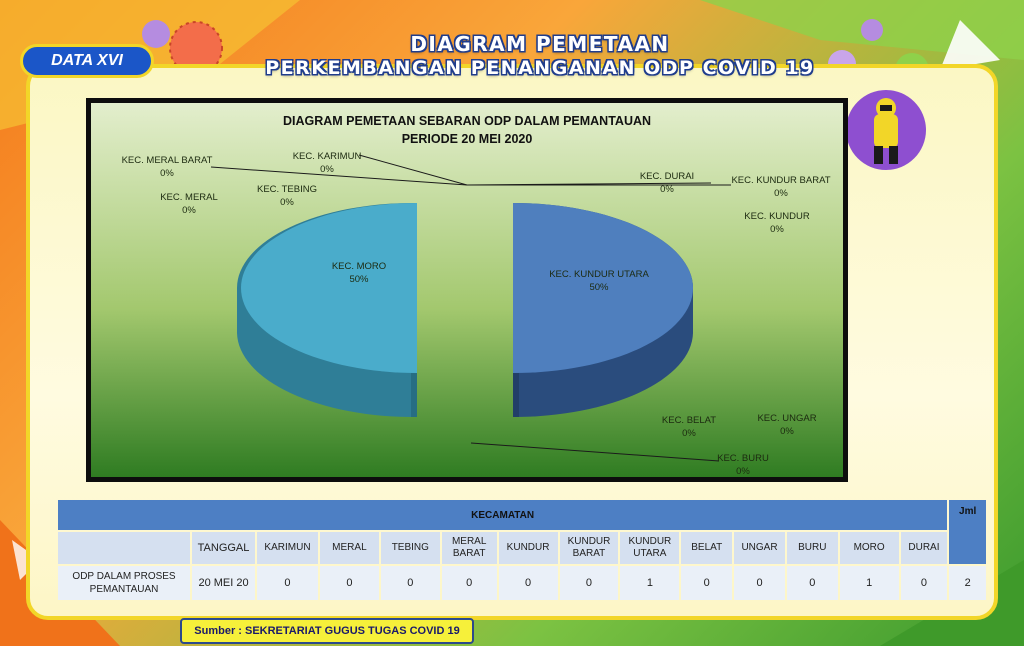 The width and height of the screenshot is (1024, 646). Describe the element at coordinates (87, 61) in the screenshot. I see `data-badge: DATA XVI` at that location.